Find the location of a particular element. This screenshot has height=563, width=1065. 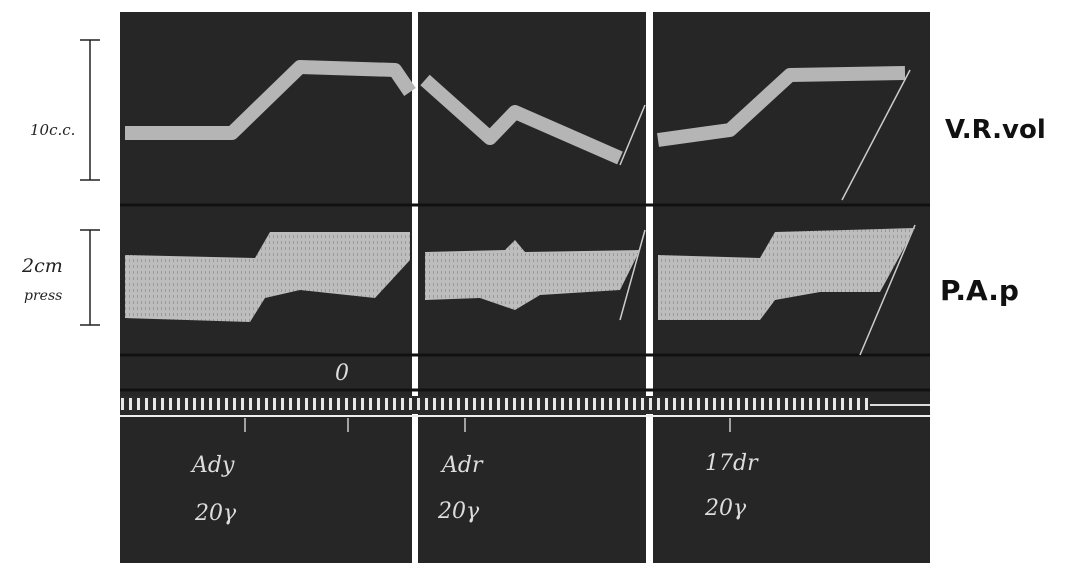

drug-label: 17dr is located at coordinates (732, 463).